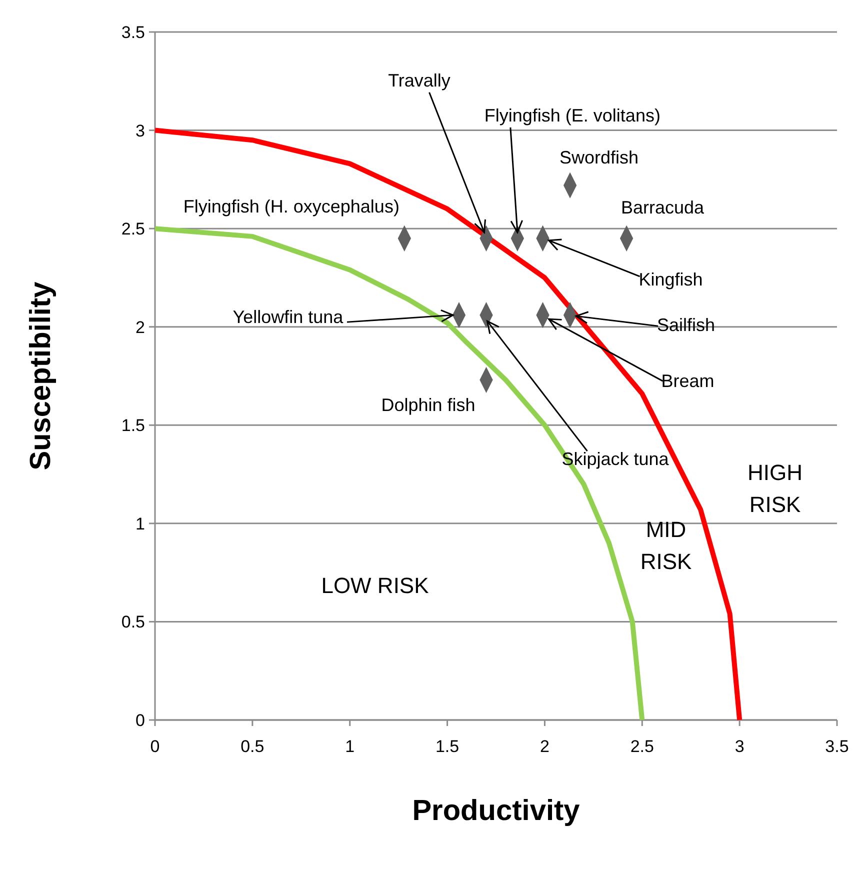 The height and width of the screenshot is (869, 867). I want to click on y-tick-label: 2.5, so click(133, 229).